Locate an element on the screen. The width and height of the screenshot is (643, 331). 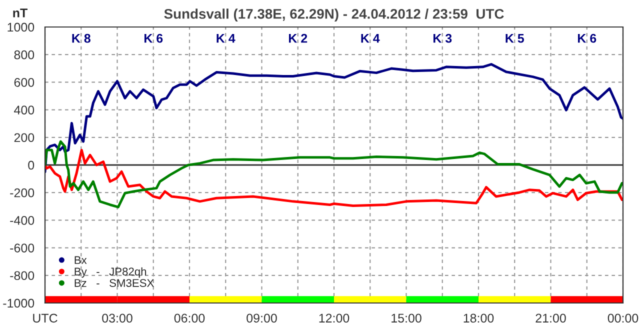
x-tick-label: 09:00 is located at coordinates (261, 318).